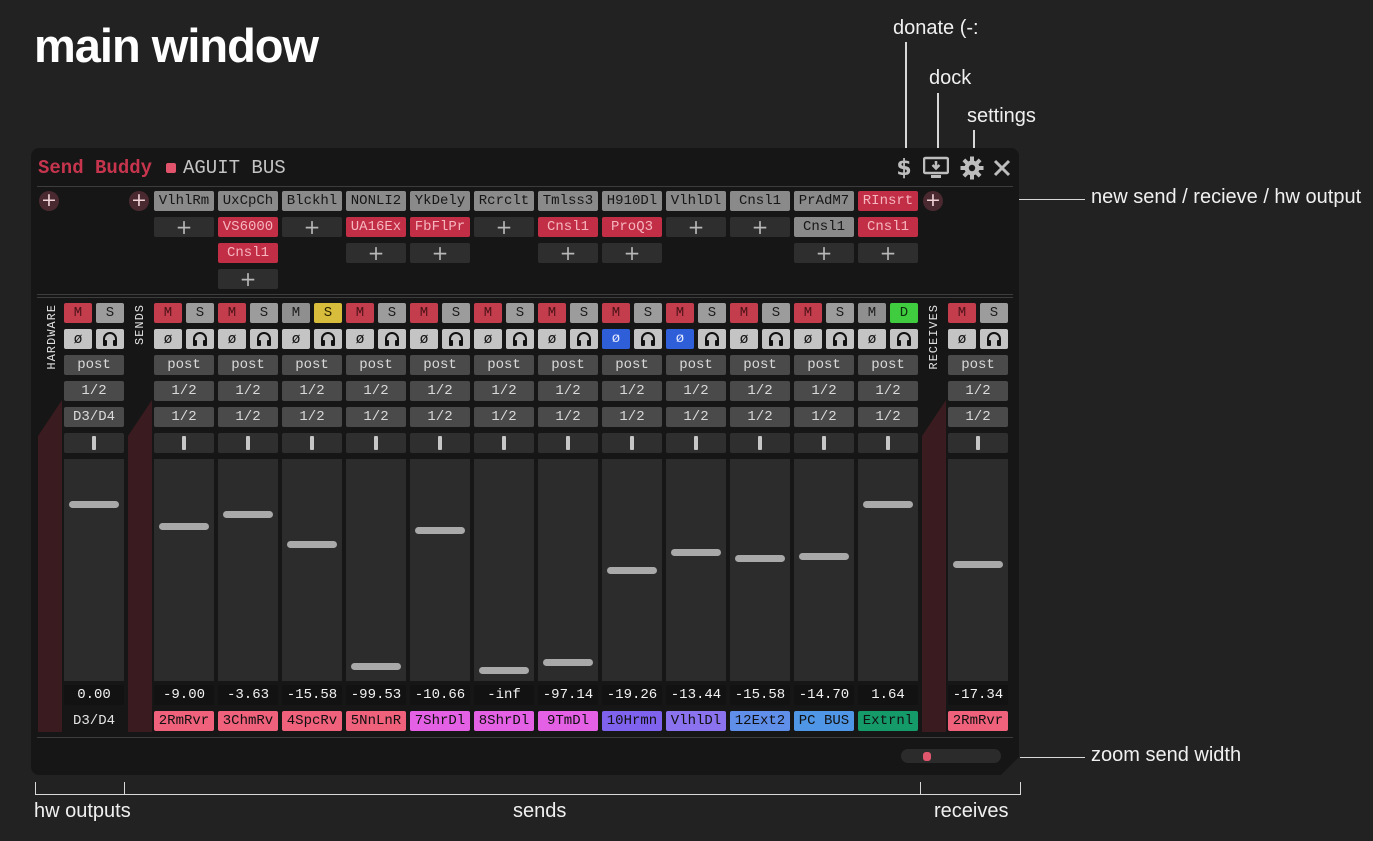 The height and width of the screenshot is (841, 1373). Describe the element at coordinates (440, 227) in the screenshot. I see `fx-slot: FbFlPr` at that location.